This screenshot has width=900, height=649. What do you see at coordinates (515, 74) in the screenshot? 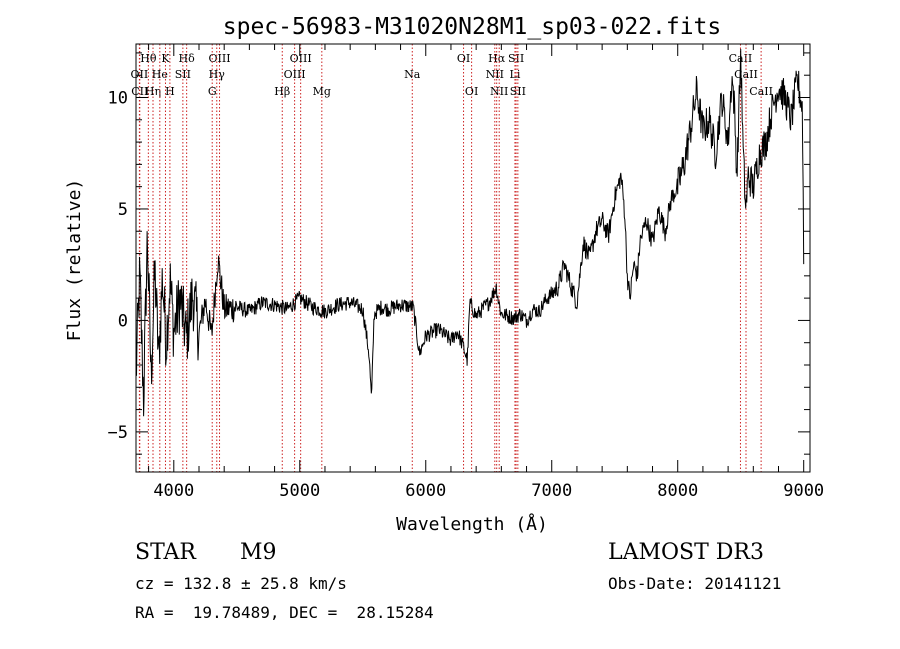
I see `emission-line-label: Li` at bounding box center [515, 74].